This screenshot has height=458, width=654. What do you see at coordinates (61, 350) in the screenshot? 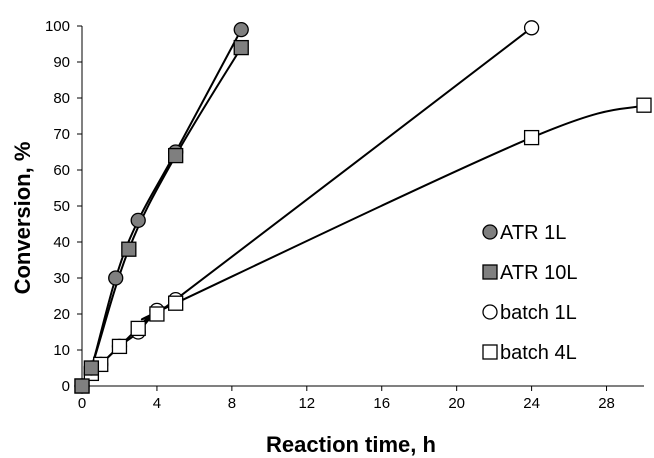
I see `y-tick-label: 10` at bounding box center [61, 350].